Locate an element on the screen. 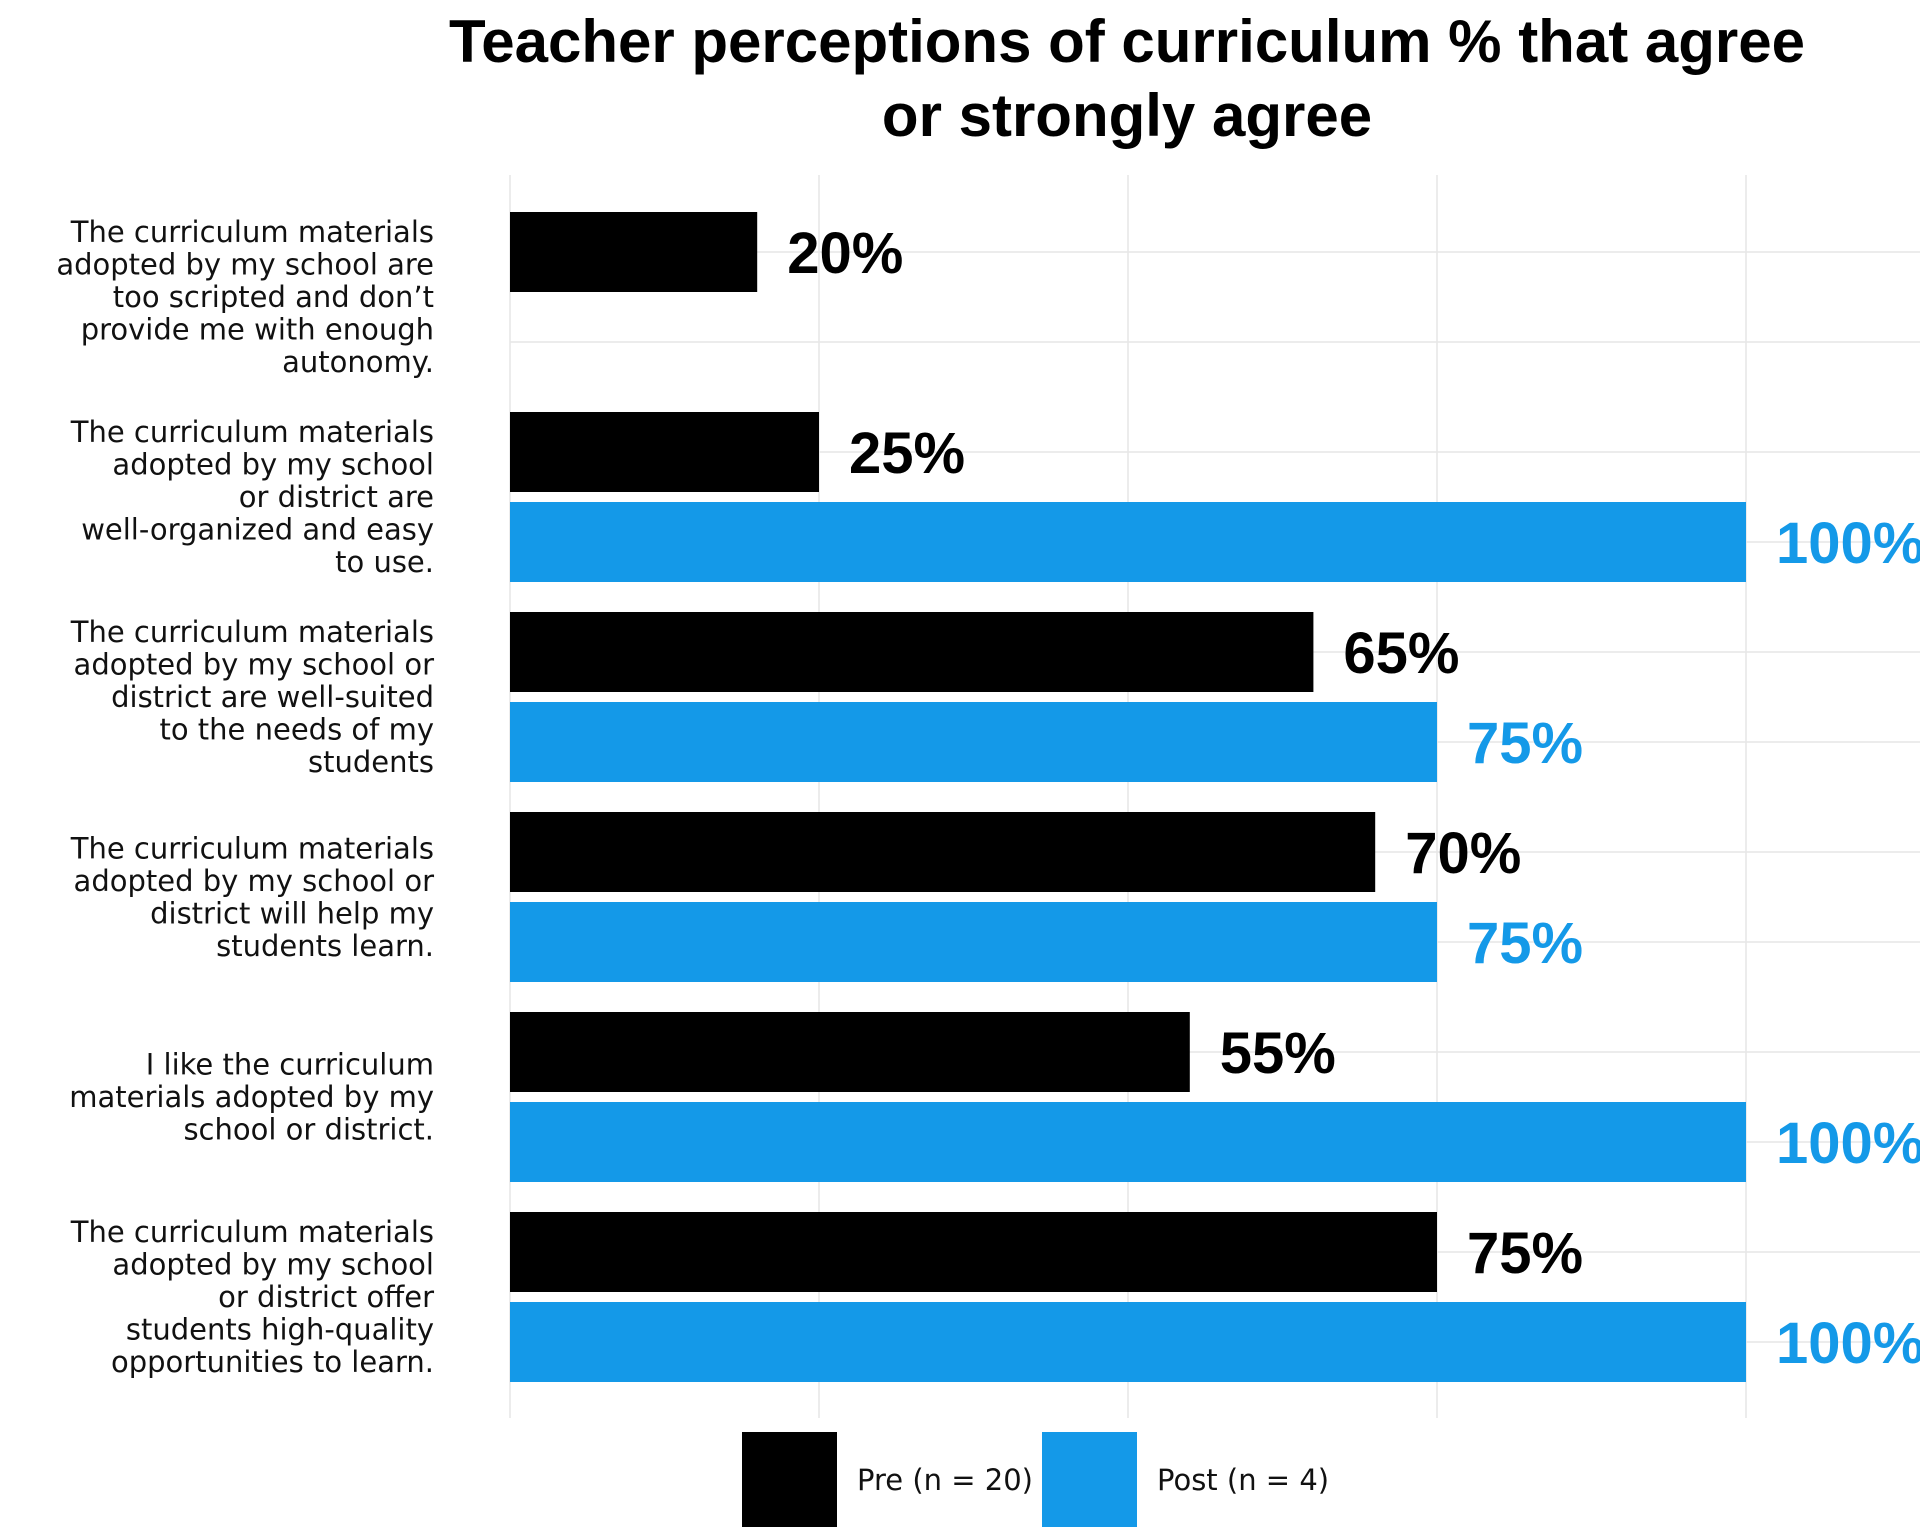 The height and width of the screenshot is (1536, 1920). value-label-pre: 65% is located at coordinates (1401, 653).